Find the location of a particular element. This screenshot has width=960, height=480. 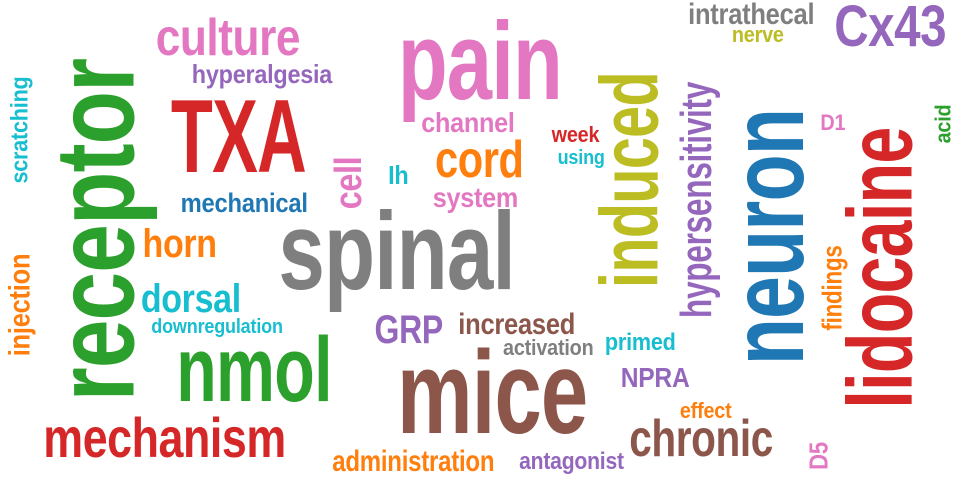

word-cord: cord is located at coordinates (479, 160).